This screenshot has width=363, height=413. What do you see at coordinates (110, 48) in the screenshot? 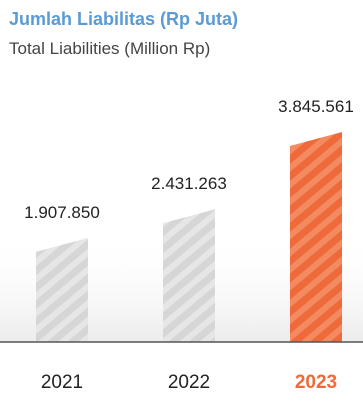
I see `chart-subtitle: Total Liabilities (Million Rp)` at bounding box center [110, 48].